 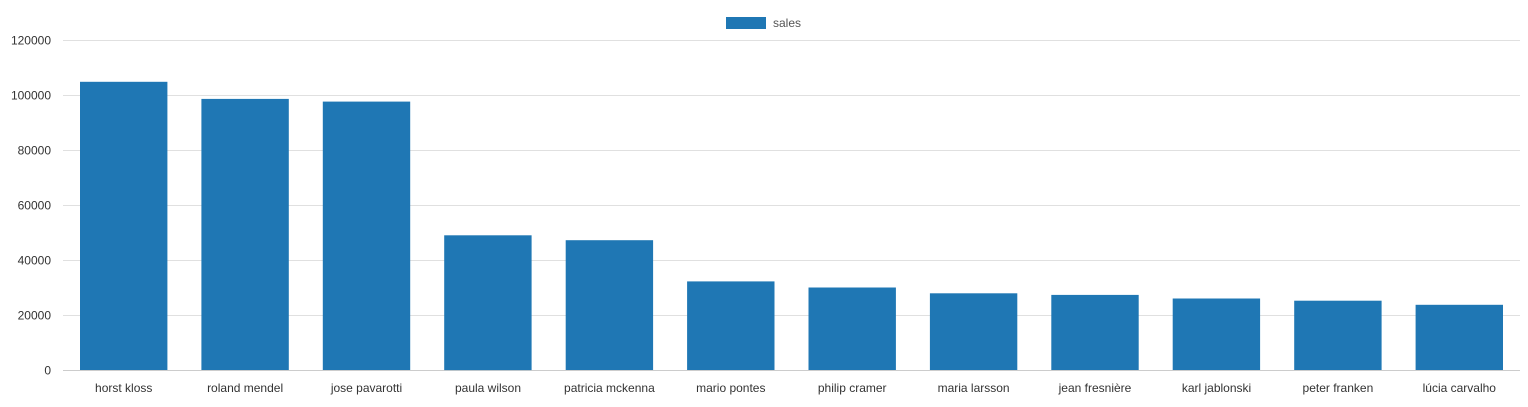 I want to click on x-tick-label: jean fresnière, so click(x=1095, y=388).